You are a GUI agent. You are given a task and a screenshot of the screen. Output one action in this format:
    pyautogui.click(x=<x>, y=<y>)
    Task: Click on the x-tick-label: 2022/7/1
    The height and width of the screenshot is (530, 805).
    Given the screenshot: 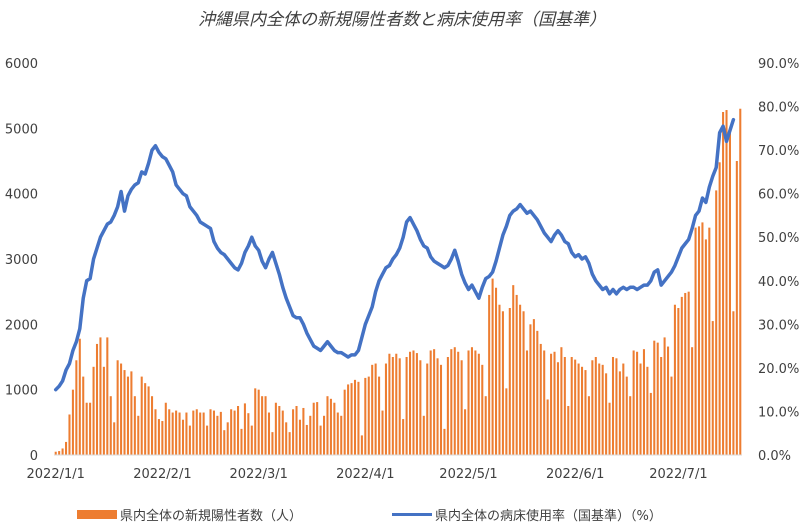 What is the action you would take?
    pyautogui.click(x=678, y=474)
    